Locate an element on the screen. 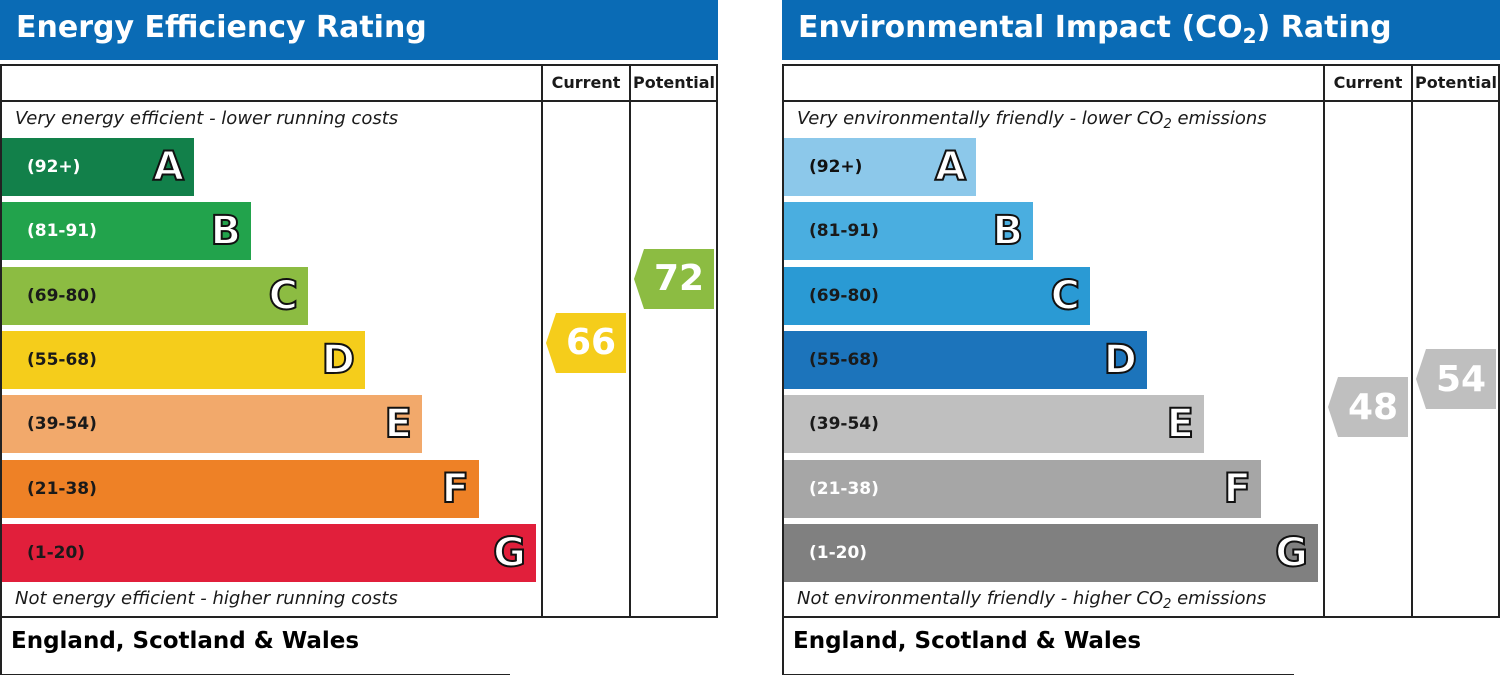  top-label-part: emissions is located at coordinates (1219, 118).